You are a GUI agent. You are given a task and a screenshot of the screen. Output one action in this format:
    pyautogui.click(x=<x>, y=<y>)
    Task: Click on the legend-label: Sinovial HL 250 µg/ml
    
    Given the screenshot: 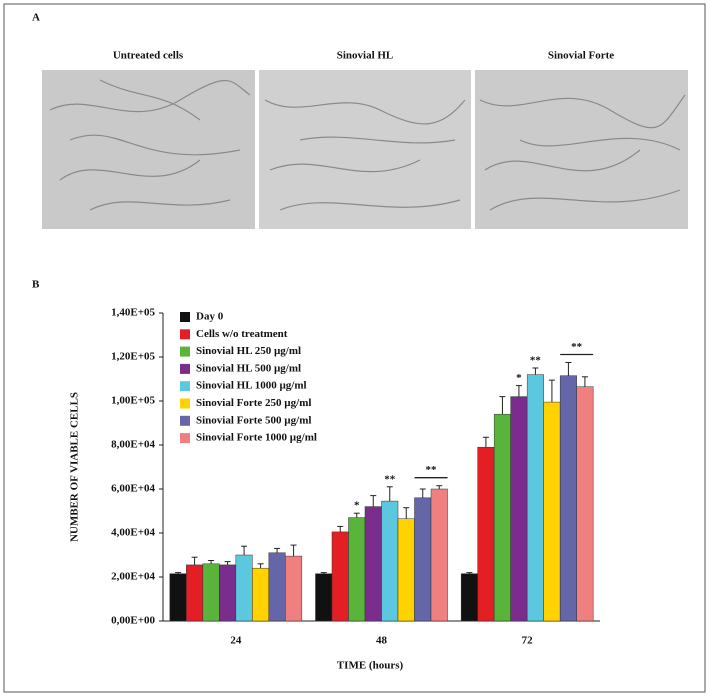 What is the action you would take?
    pyautogui.click(x=248, y=351)
    